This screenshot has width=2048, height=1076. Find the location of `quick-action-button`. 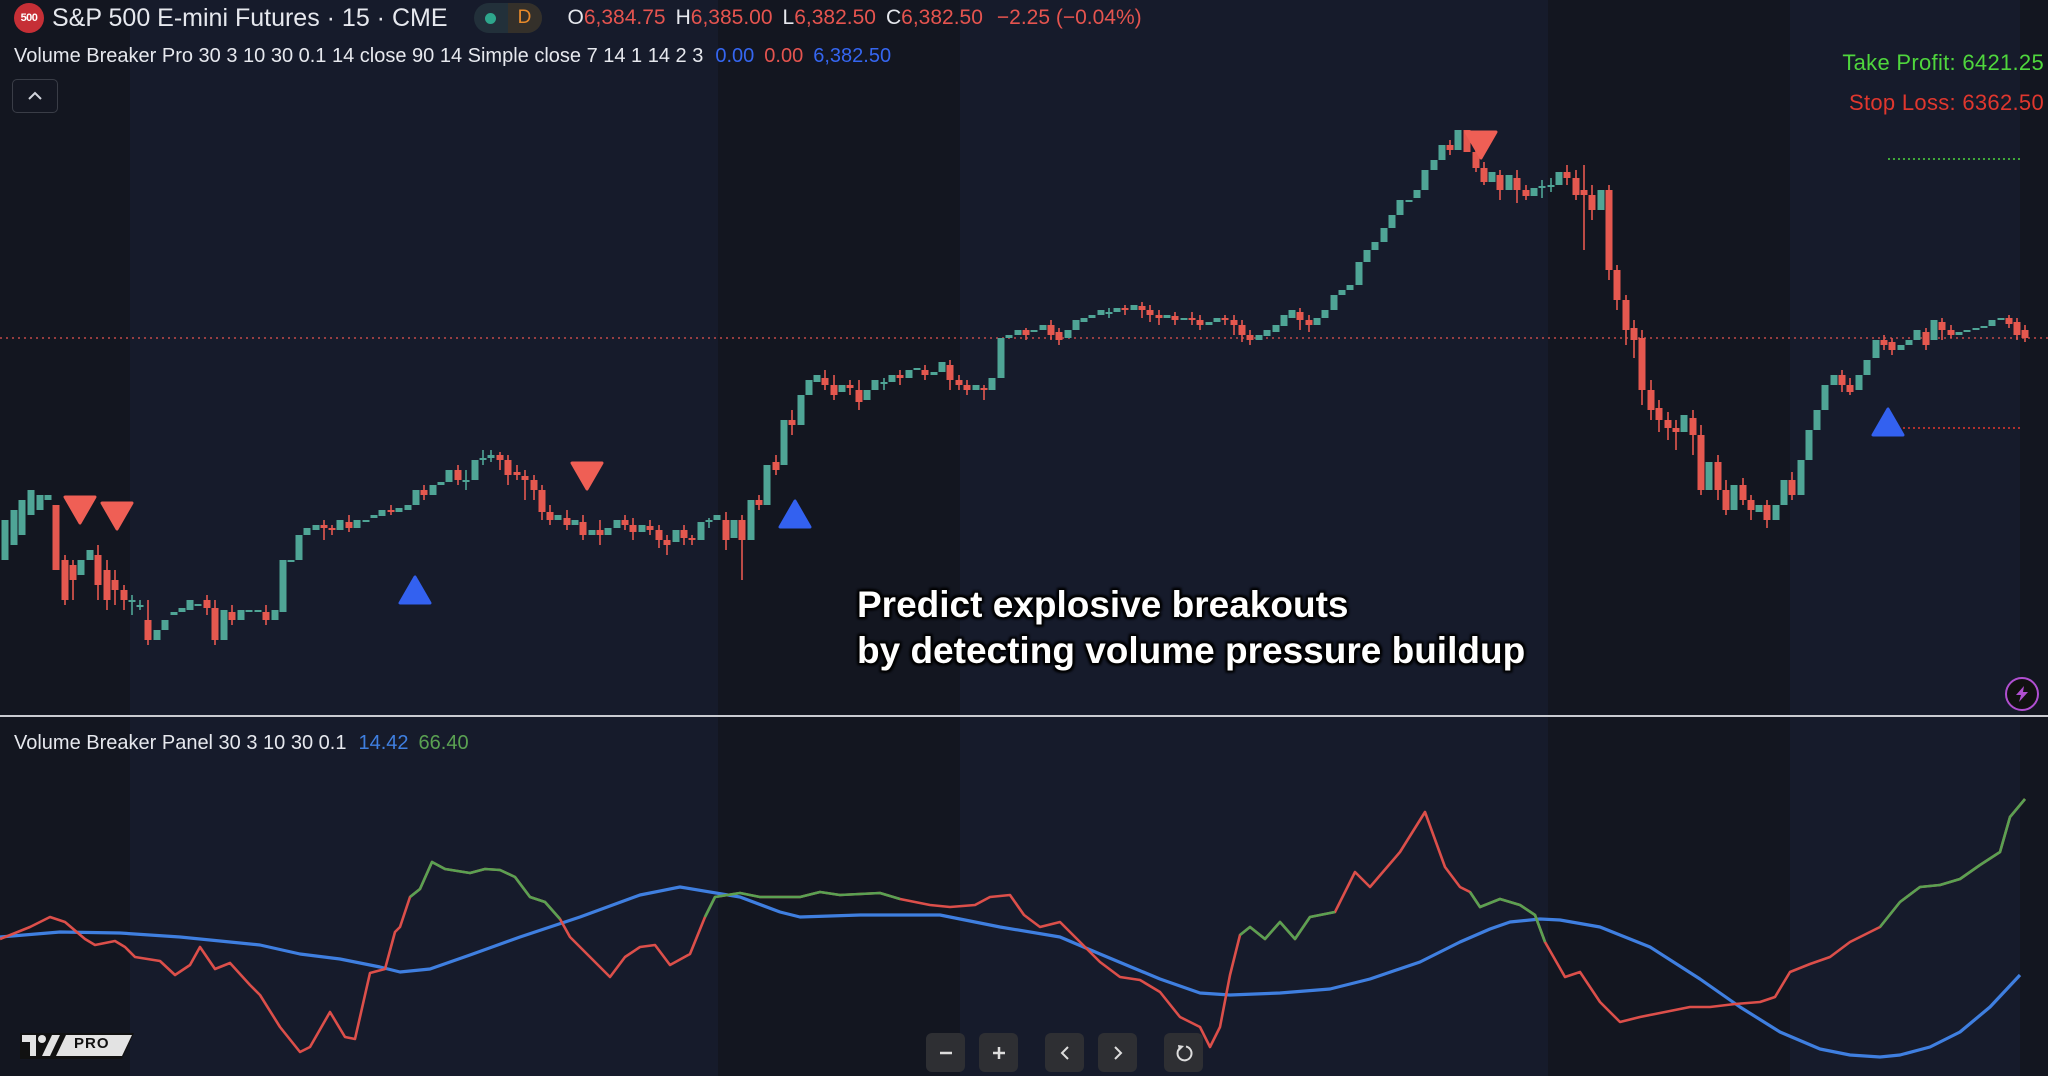

quick-action-button is located at coordinates (2022, 694).